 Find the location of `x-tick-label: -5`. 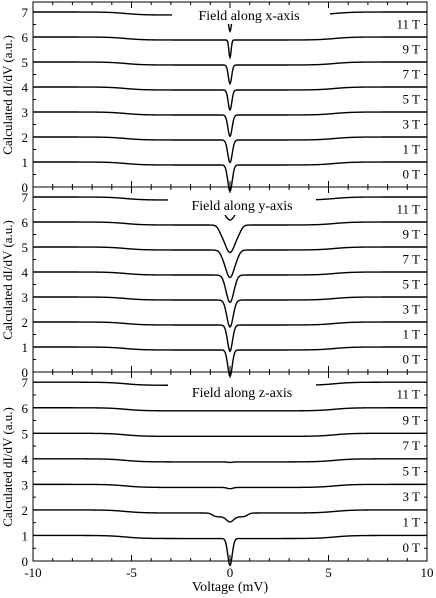

x-tick-label: -5 is located at coordinates (131, 572).